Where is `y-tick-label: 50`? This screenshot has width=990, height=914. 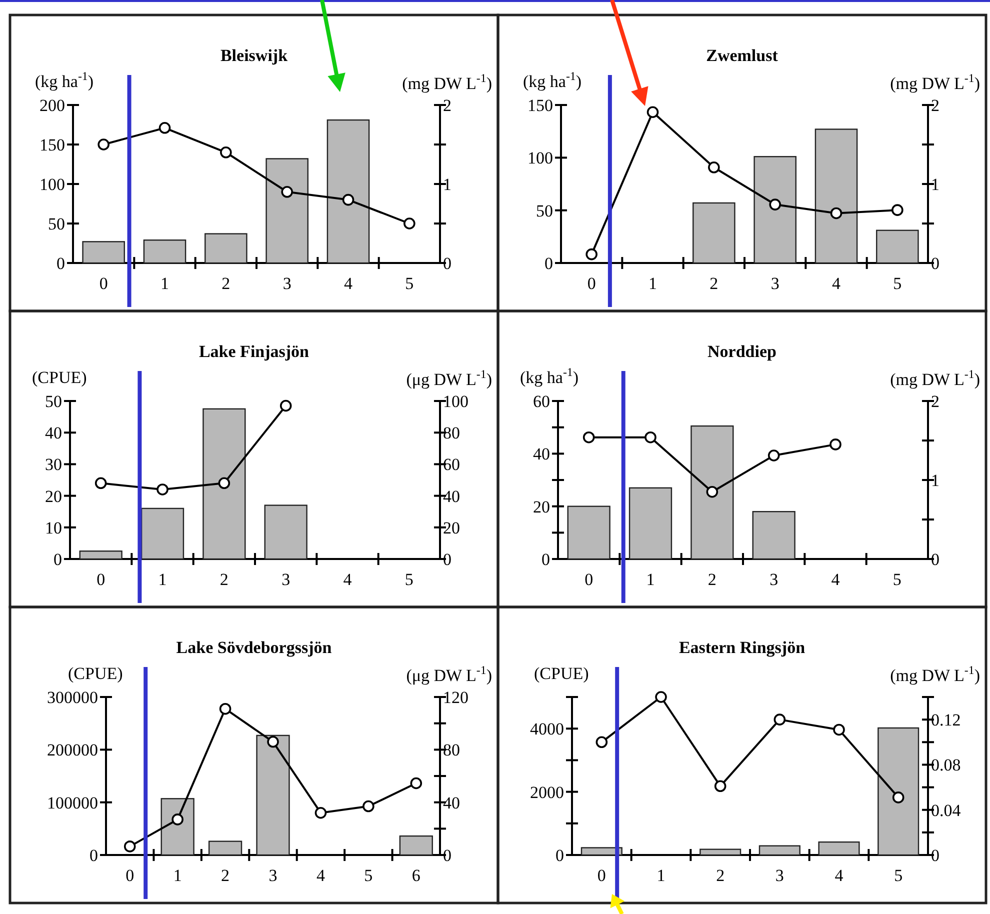
y-tick-label: 50 is located at coordinates (53, 401).